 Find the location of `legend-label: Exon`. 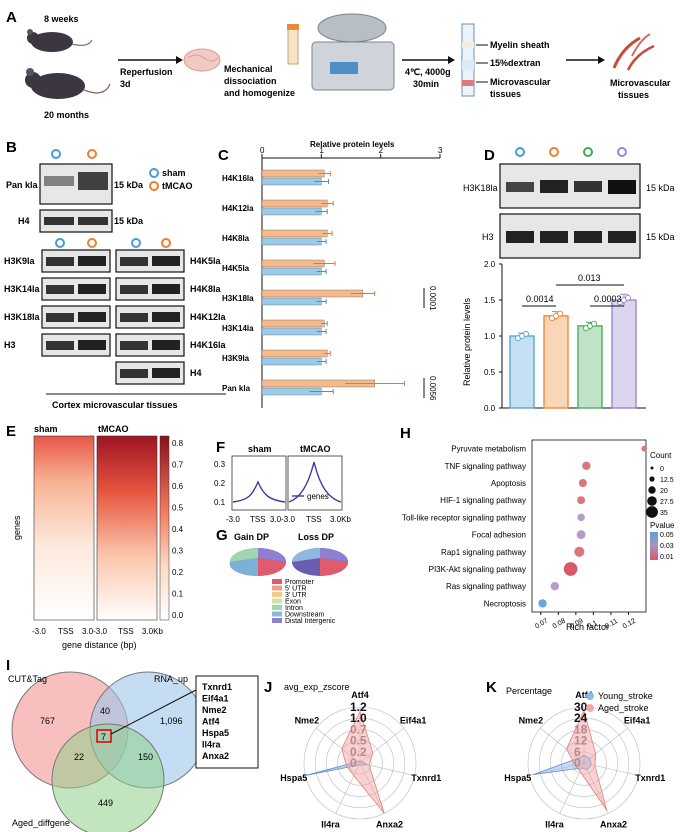

legend-label: Exon is located at coordinates (293, 602).